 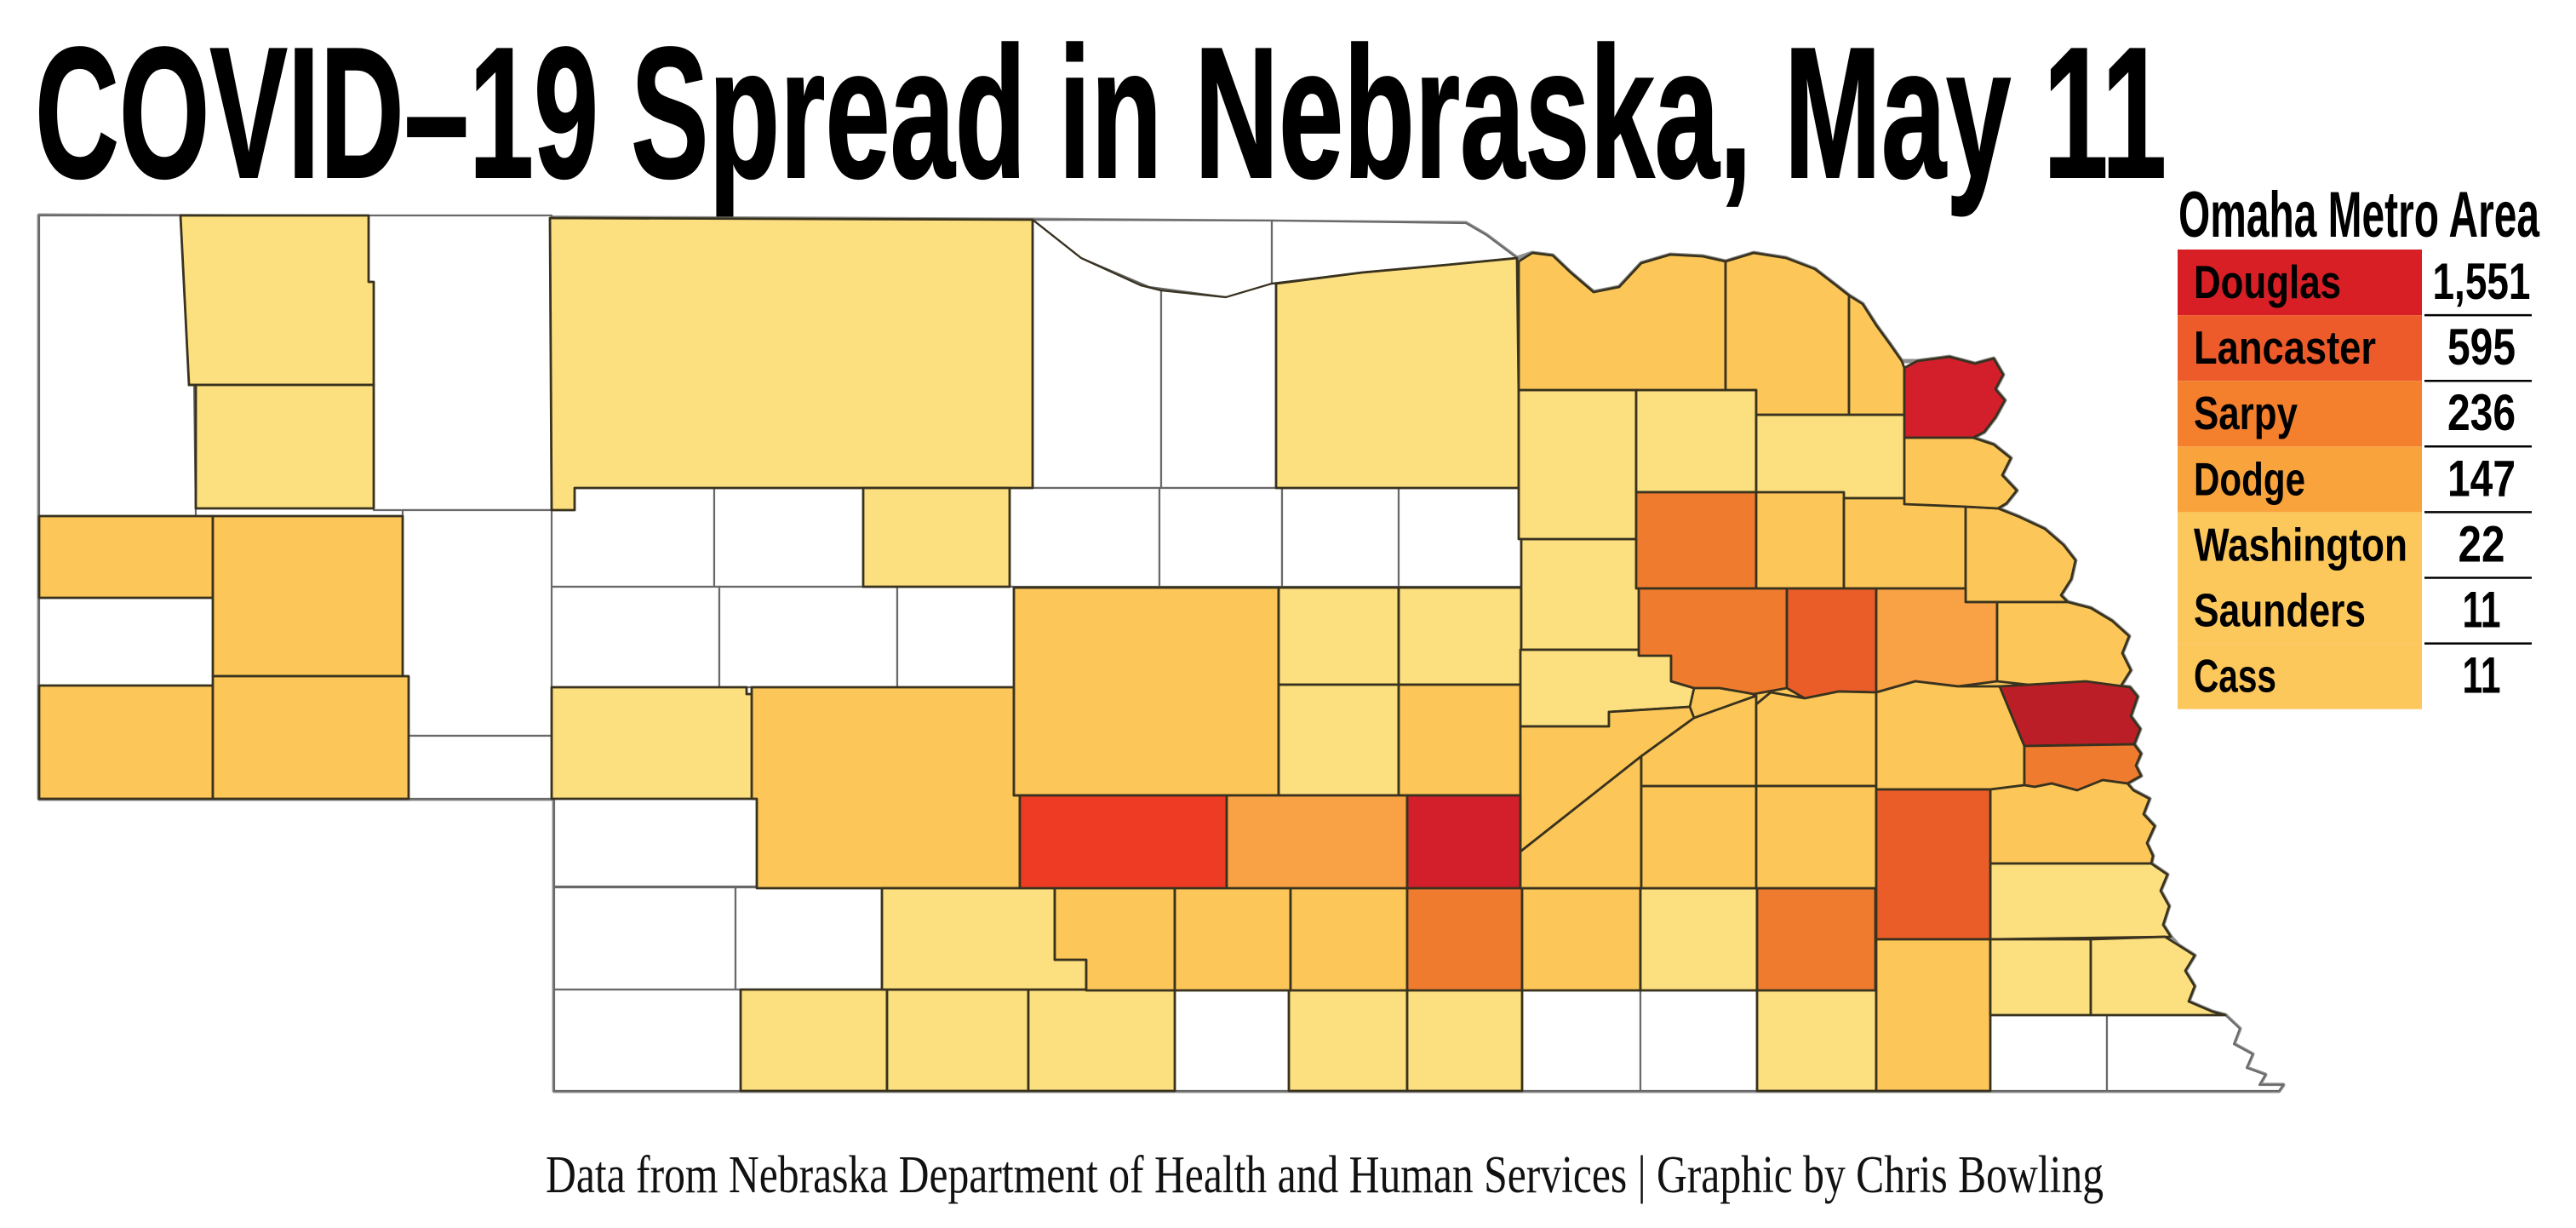 What do you see at coordinates (2481, 412) in the screenshot?
I see `svg-text: 236` at bounding box center [2481, 412].